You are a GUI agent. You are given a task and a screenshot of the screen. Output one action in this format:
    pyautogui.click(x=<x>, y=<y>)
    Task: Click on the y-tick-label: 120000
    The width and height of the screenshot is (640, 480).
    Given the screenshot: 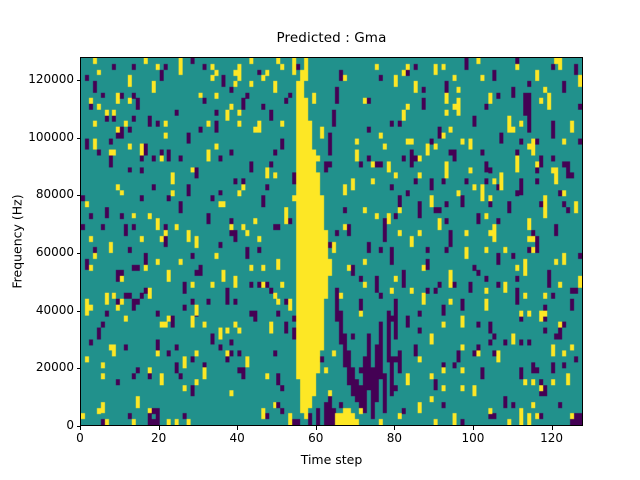 What is the action you would take?
    pyautogui.click(x=51, y=79)
    